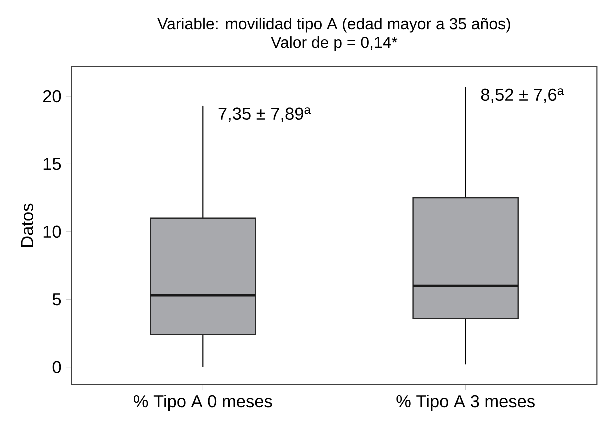 The width and height of the screenshot is (600, 422). What do you see at coordinates (57, 367) in the screenshot?
I see `y-tick-label: 0` at bounding box center [57, 367].